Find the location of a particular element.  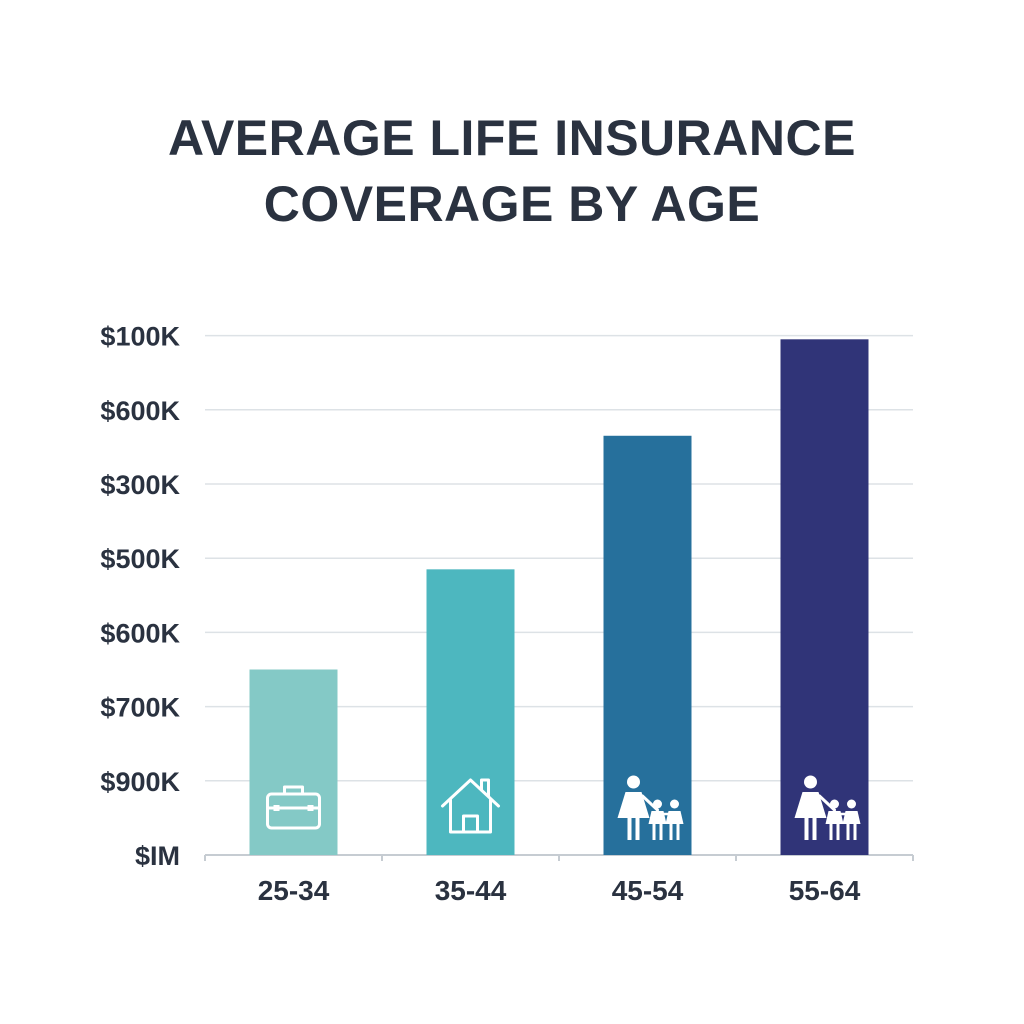

x-tick-label: 25-34 is located at coordinates (294, 890).